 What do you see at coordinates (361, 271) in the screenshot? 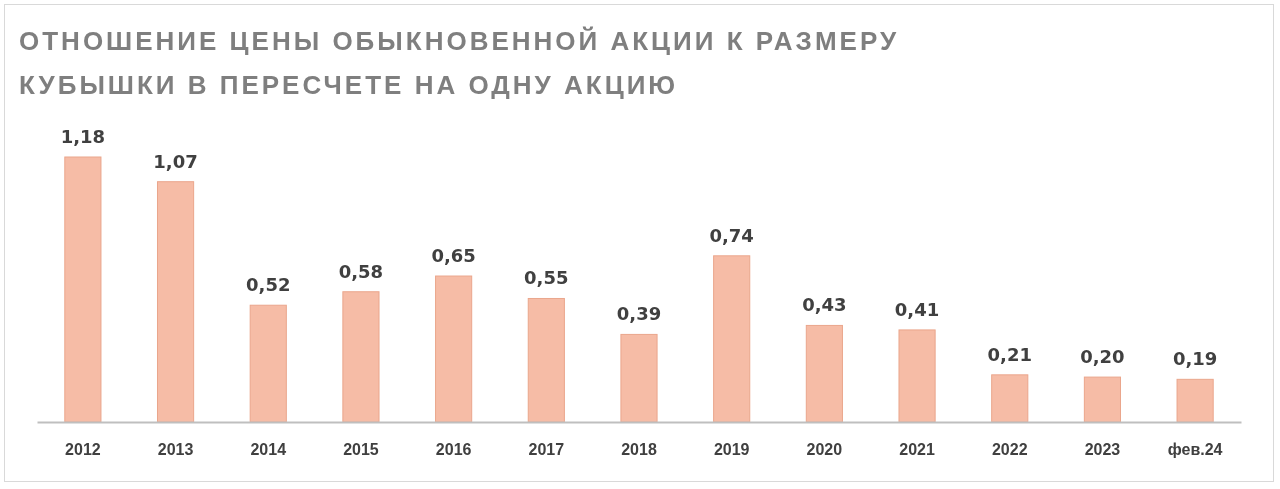
I see `data-label: 0,58` at bounding box center [361, 271].